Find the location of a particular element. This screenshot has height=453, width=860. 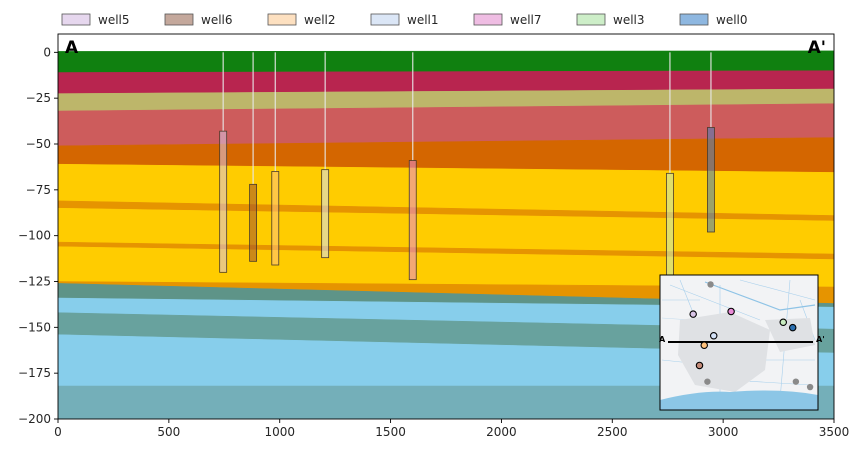

inset-map: A A' is located at coordinates (742, 342).